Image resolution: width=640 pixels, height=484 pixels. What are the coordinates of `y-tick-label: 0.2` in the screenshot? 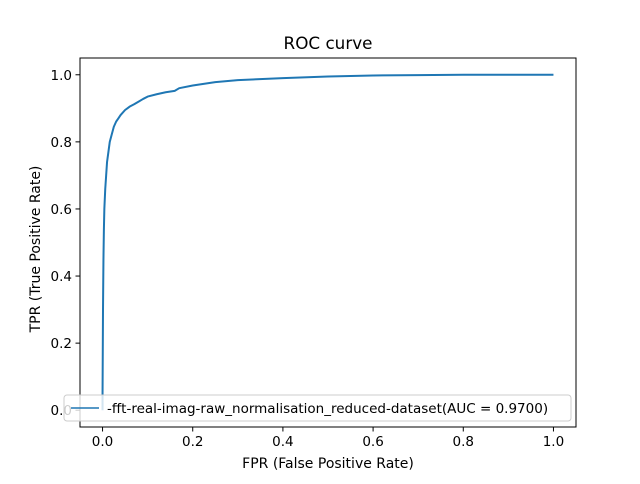 It's located at (61, 344).